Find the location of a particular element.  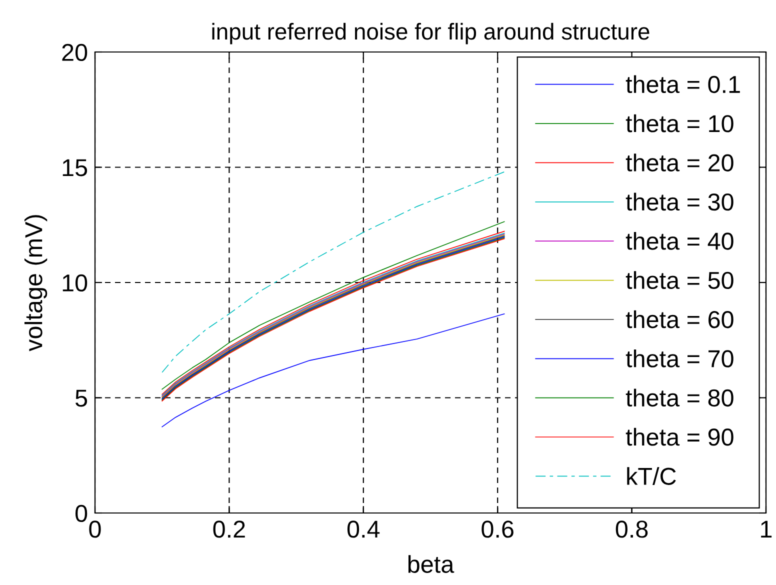

y-axis-title: voltage (mV) is located at coordinates (36, 283).